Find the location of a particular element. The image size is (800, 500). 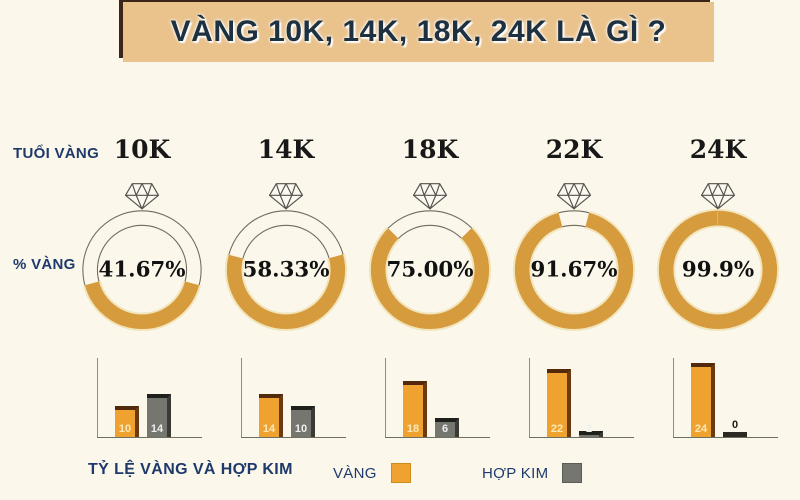

karat-label: 14K is located at coordinates (286, 149).